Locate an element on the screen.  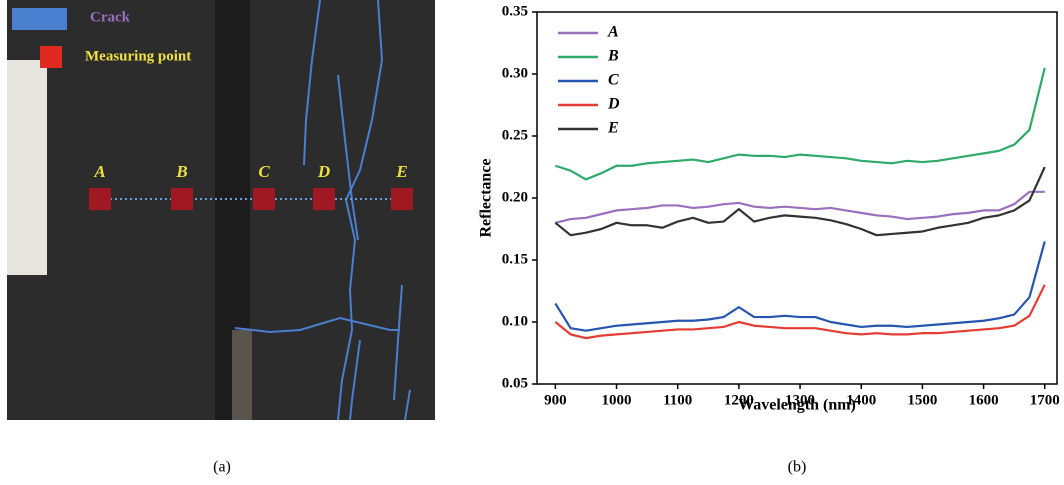
y-tick-label: 0.20 is located at coordinates (515, 197).